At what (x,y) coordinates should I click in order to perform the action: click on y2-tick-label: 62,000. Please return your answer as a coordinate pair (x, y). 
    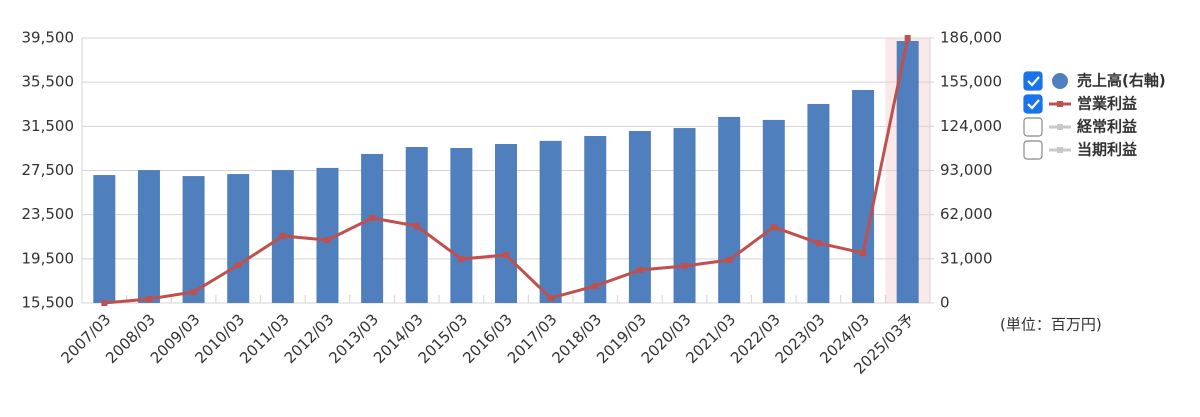
    Looking at the image, I should click on (966, 214).